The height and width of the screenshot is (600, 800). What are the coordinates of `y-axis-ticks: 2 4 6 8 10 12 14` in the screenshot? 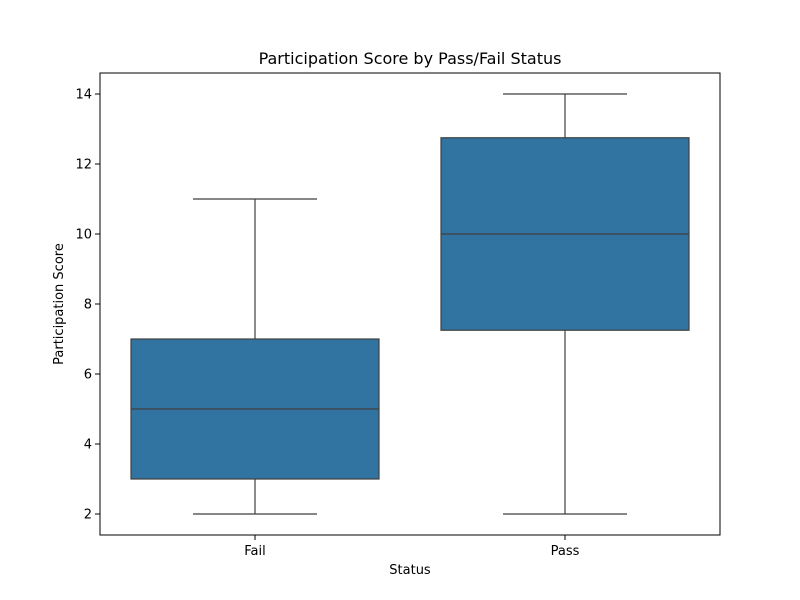 It's located at (87, 305).